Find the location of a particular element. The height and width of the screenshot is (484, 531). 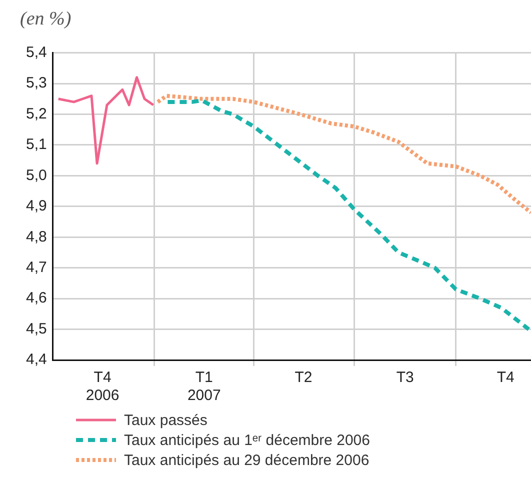

legend-label: Taux anticipés au 29 décembre 2006 is located at coordinates (247, 460).